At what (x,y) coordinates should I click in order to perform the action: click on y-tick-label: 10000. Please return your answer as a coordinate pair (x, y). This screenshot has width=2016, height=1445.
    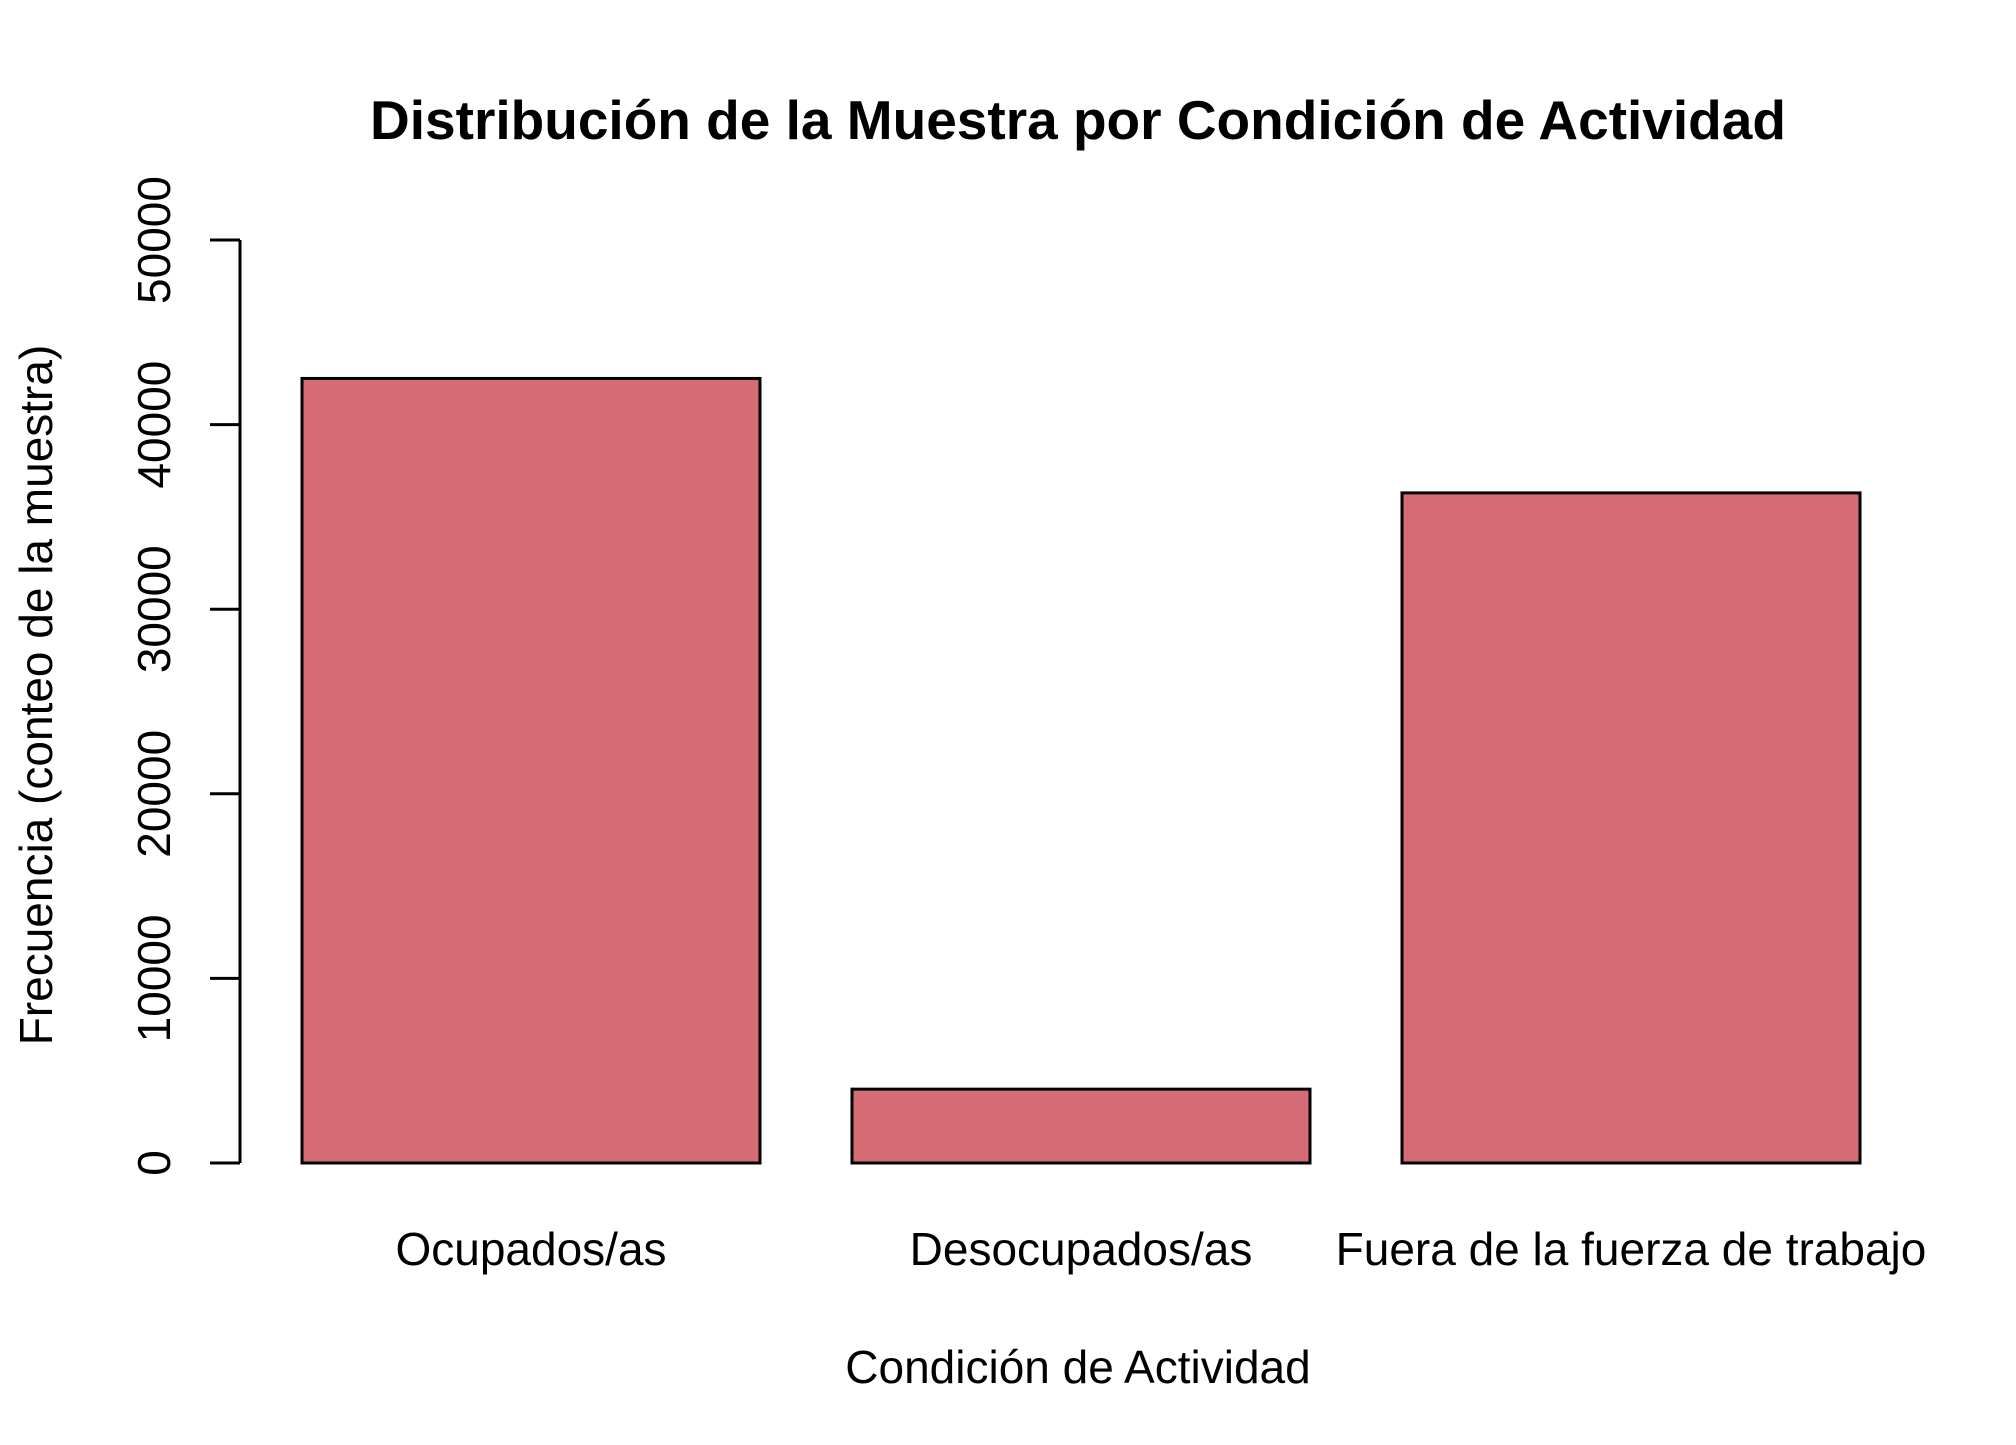
    Looking at the image, I should click on (154, 978).